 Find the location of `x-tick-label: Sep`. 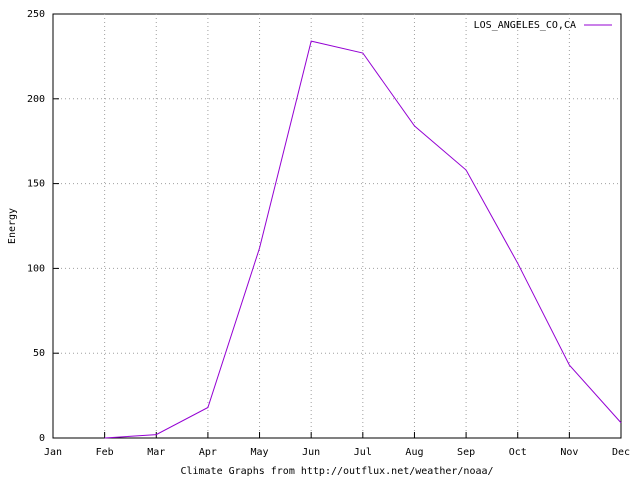

x-tick-label: Sep is located at coordinates (466, 452).